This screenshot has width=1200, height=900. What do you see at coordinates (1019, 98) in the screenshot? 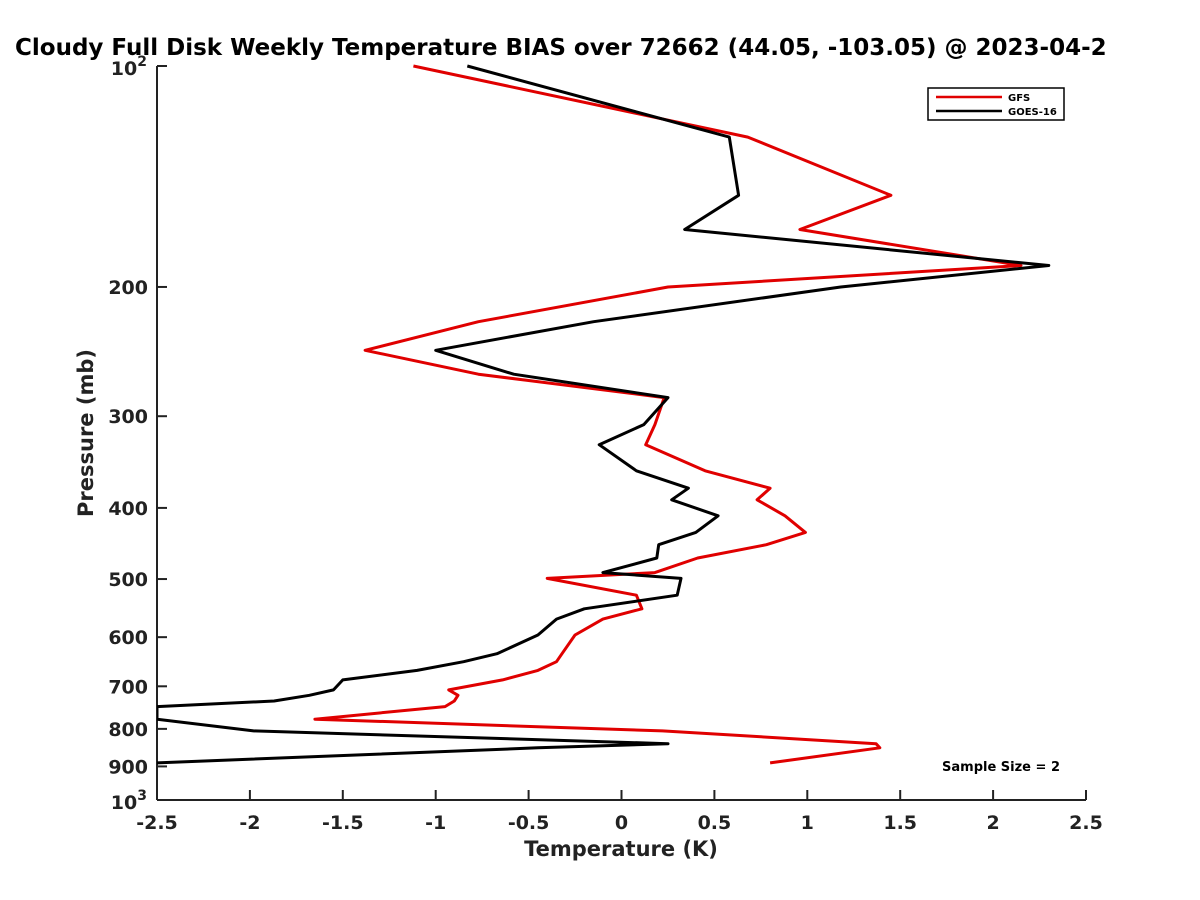
I see `legend-entry-label: GFS` at bounding box center [1019, 98].